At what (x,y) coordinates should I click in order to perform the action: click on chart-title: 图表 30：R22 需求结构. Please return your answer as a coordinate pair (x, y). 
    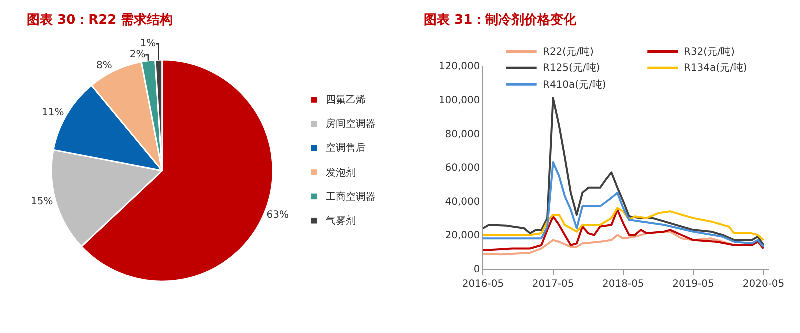
    Looking at the image, I should click on (100, 20).